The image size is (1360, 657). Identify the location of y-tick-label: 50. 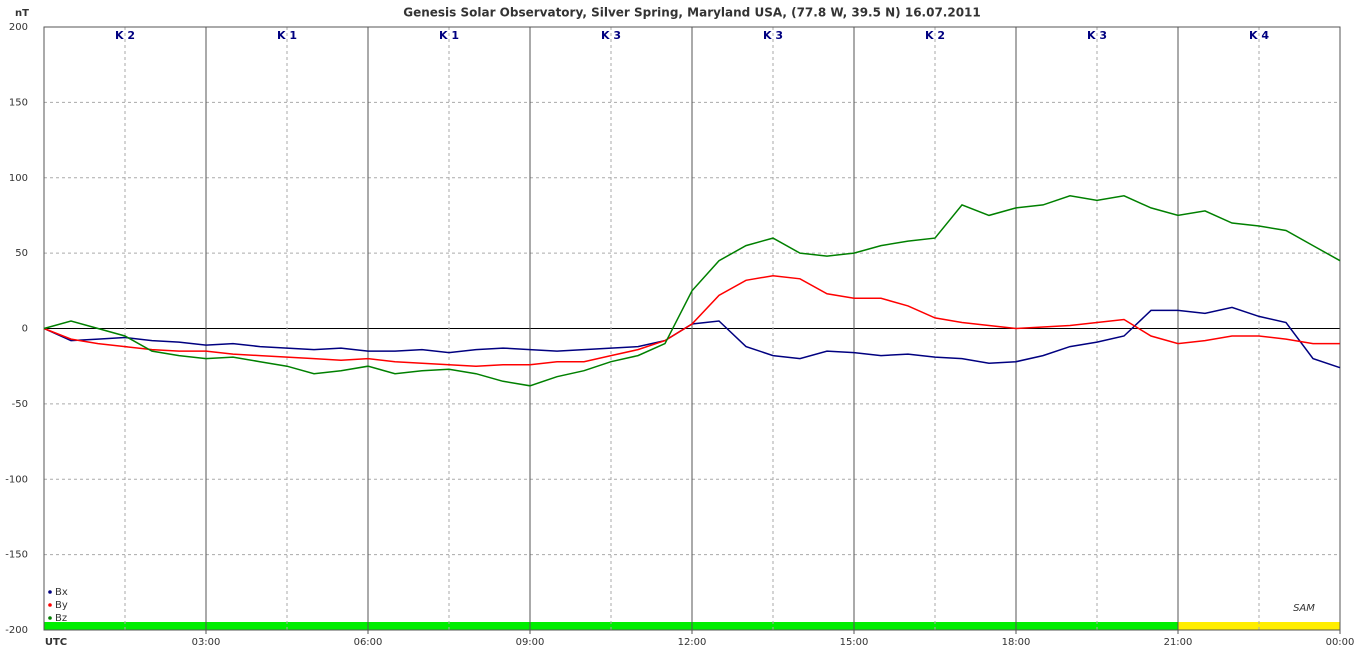
(21, 253).